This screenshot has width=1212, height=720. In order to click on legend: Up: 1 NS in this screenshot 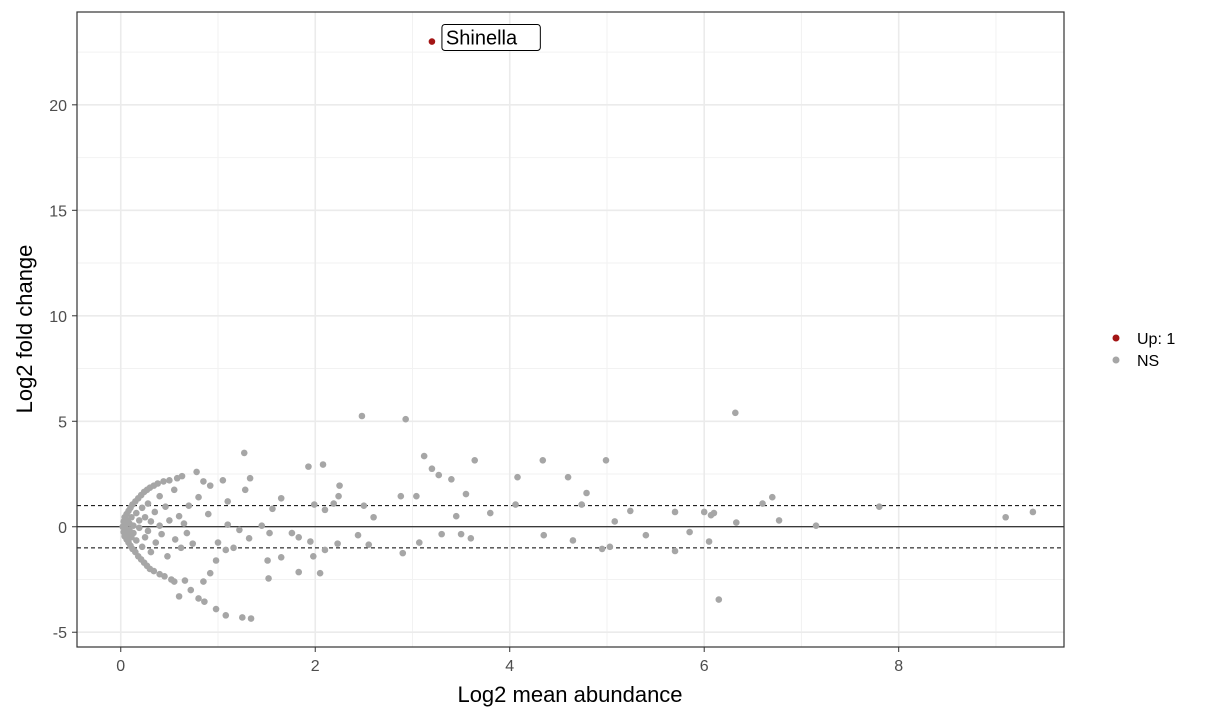, I will do `click(1143, 350)`.